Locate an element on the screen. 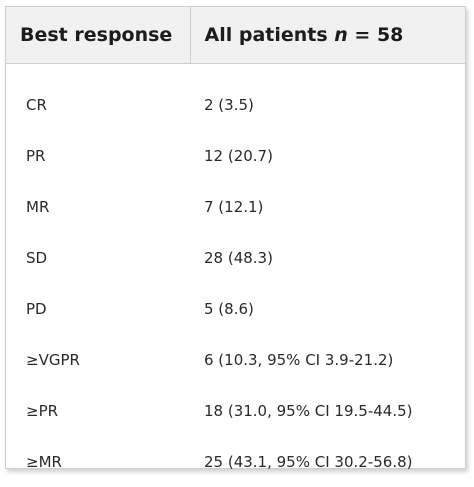  table-row: MR 7 (12.1) is located at coordinates (235, 206).